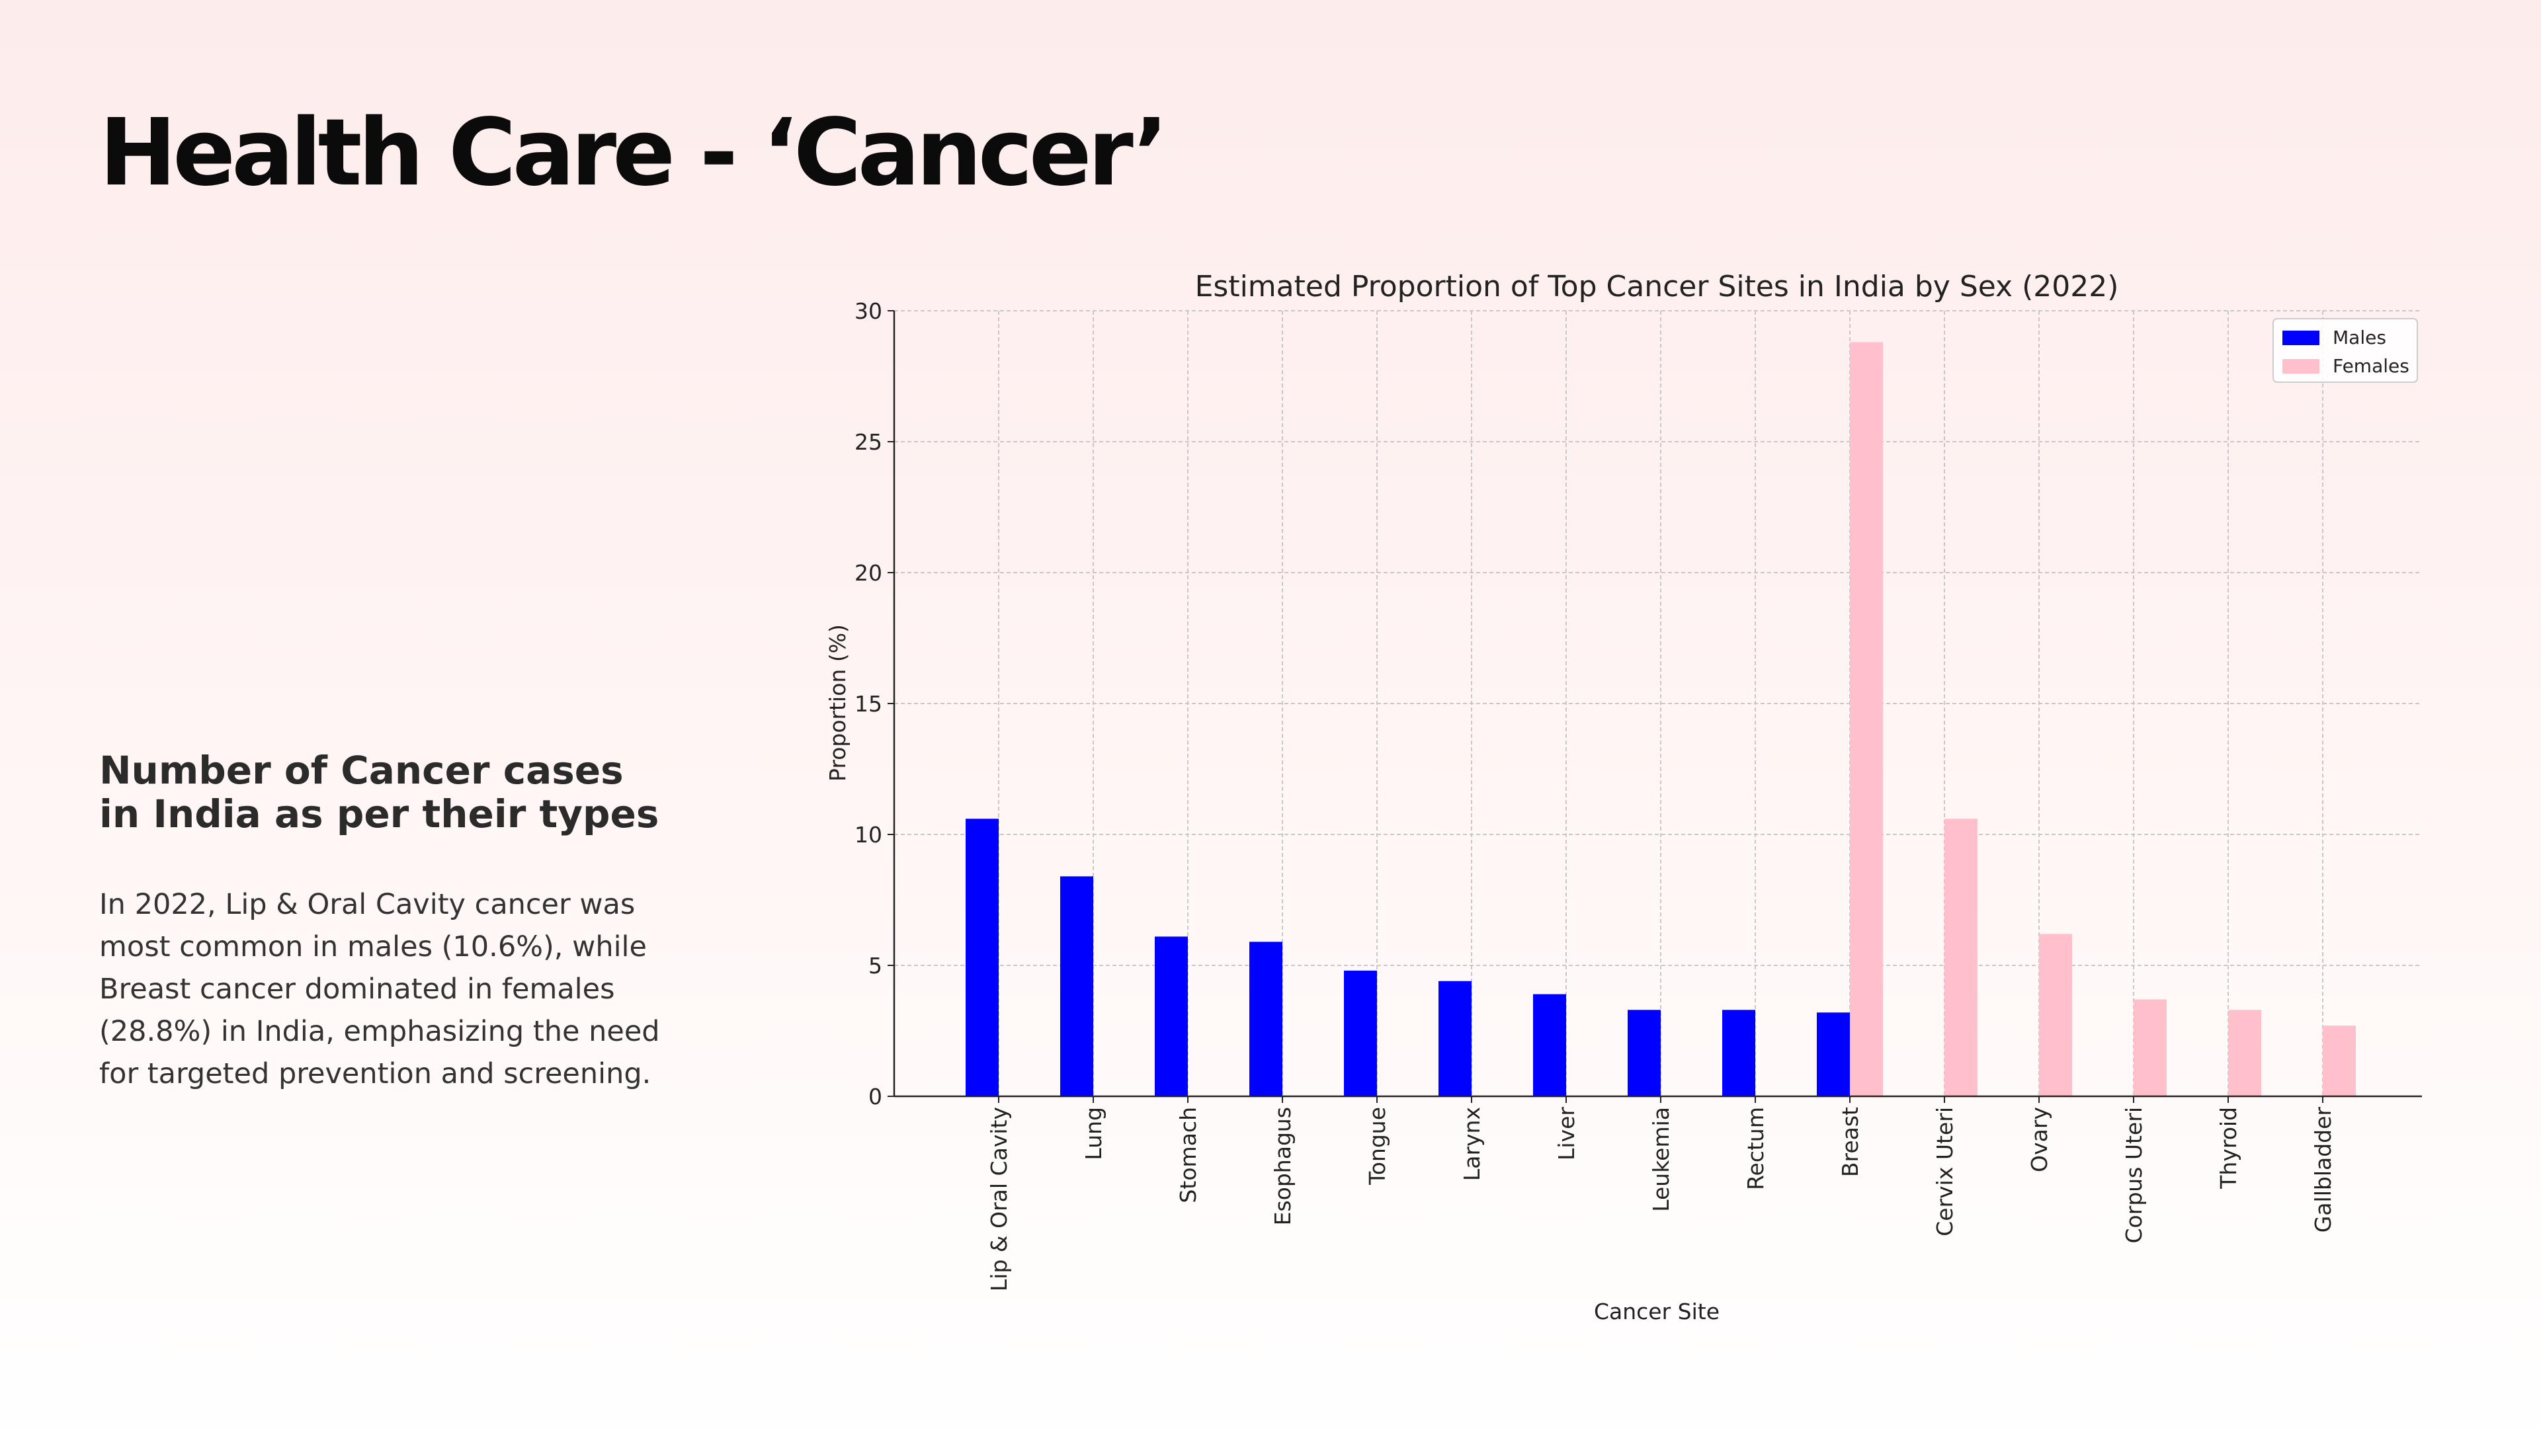 Image resolution: width=2541 pixels, height=1456 pixels. What do you see at coordinates (2345, 350) in the screenshot?
I see `legend: Males Females` at bounding box center [2345, 350].